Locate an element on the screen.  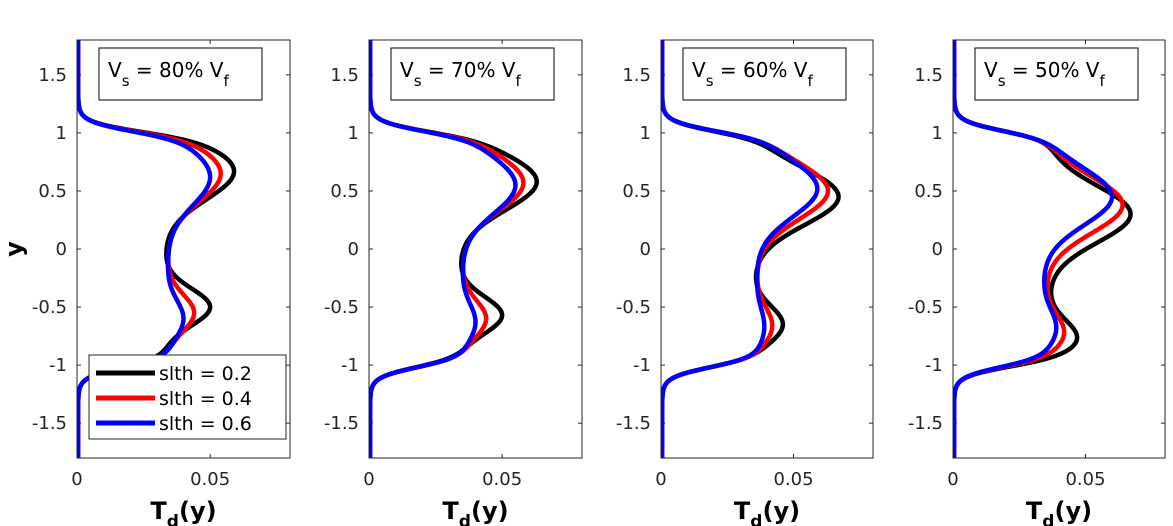
panel-title: Vs = 60% Vf is located at coordinates (752, 74).